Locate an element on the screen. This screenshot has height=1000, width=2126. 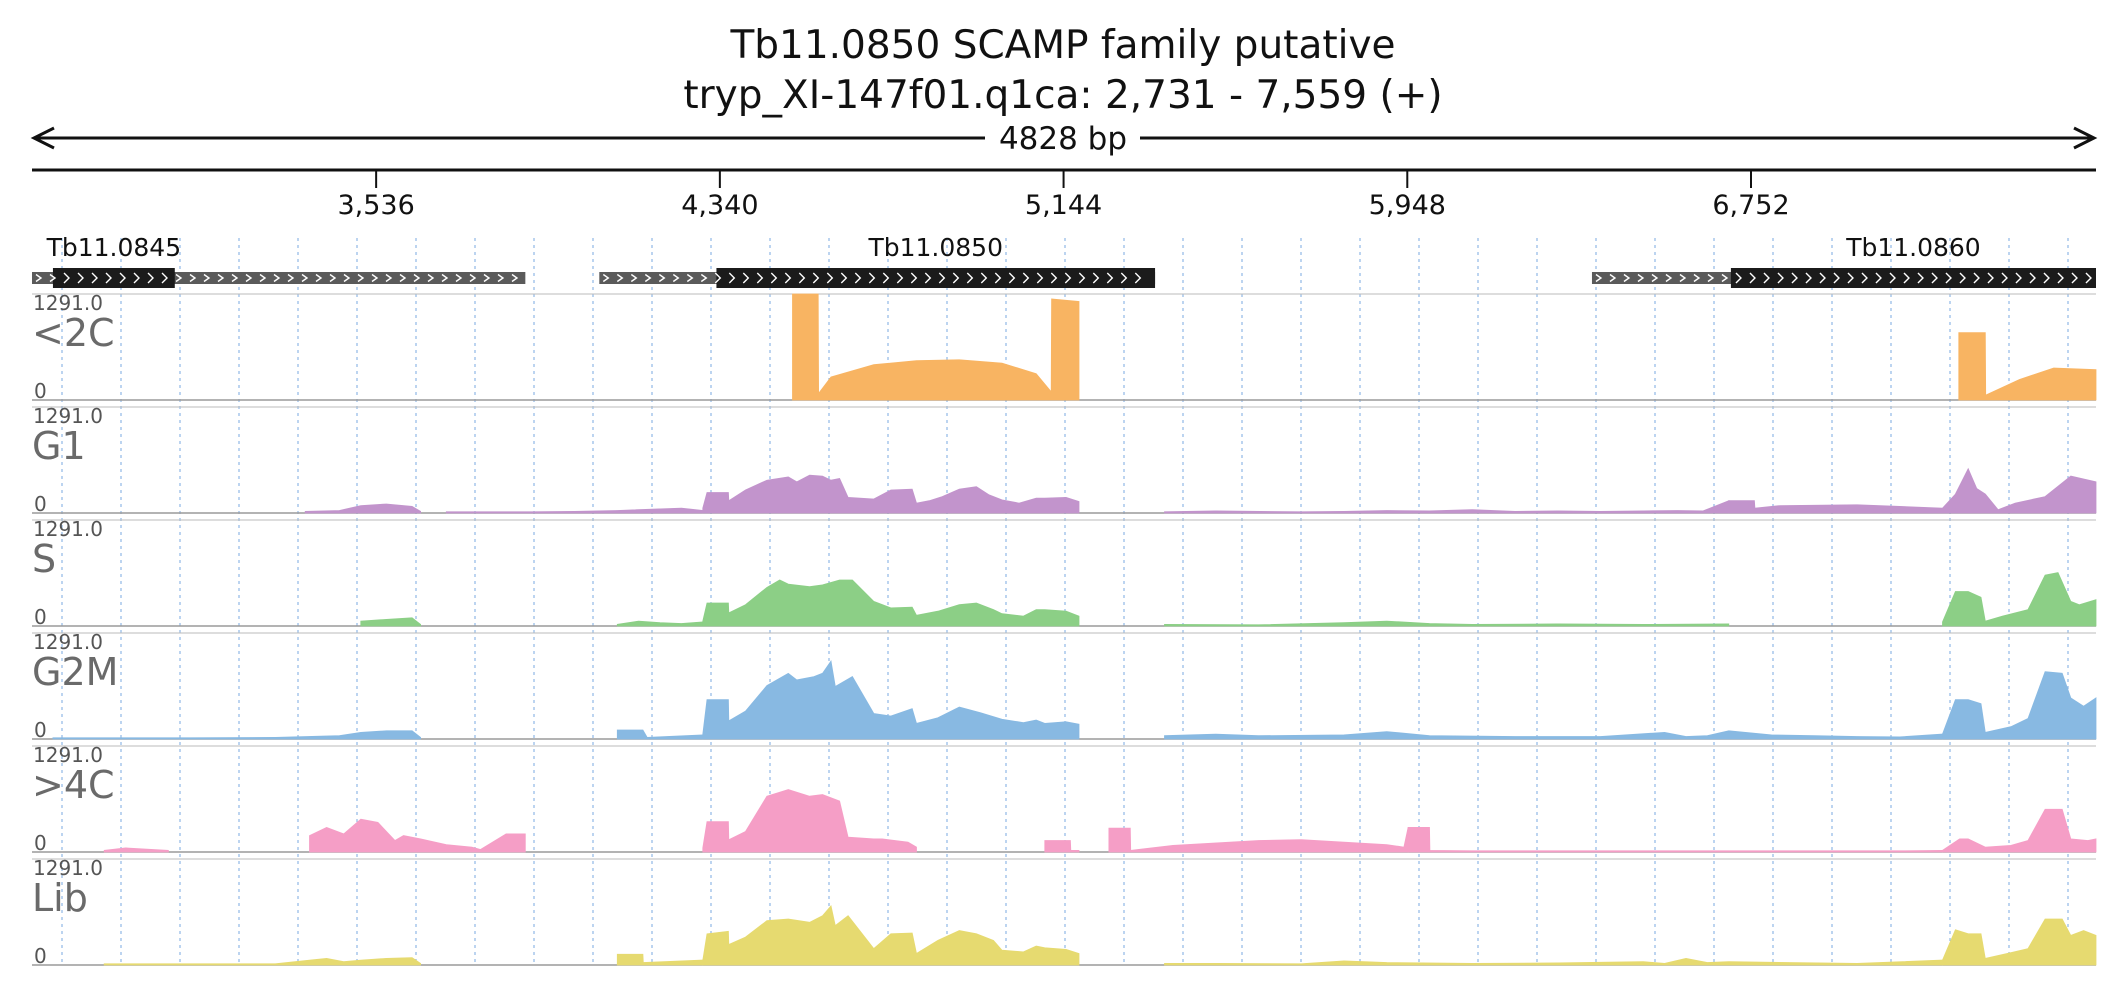
track-label: G2M is located at coordinates (75, 672).